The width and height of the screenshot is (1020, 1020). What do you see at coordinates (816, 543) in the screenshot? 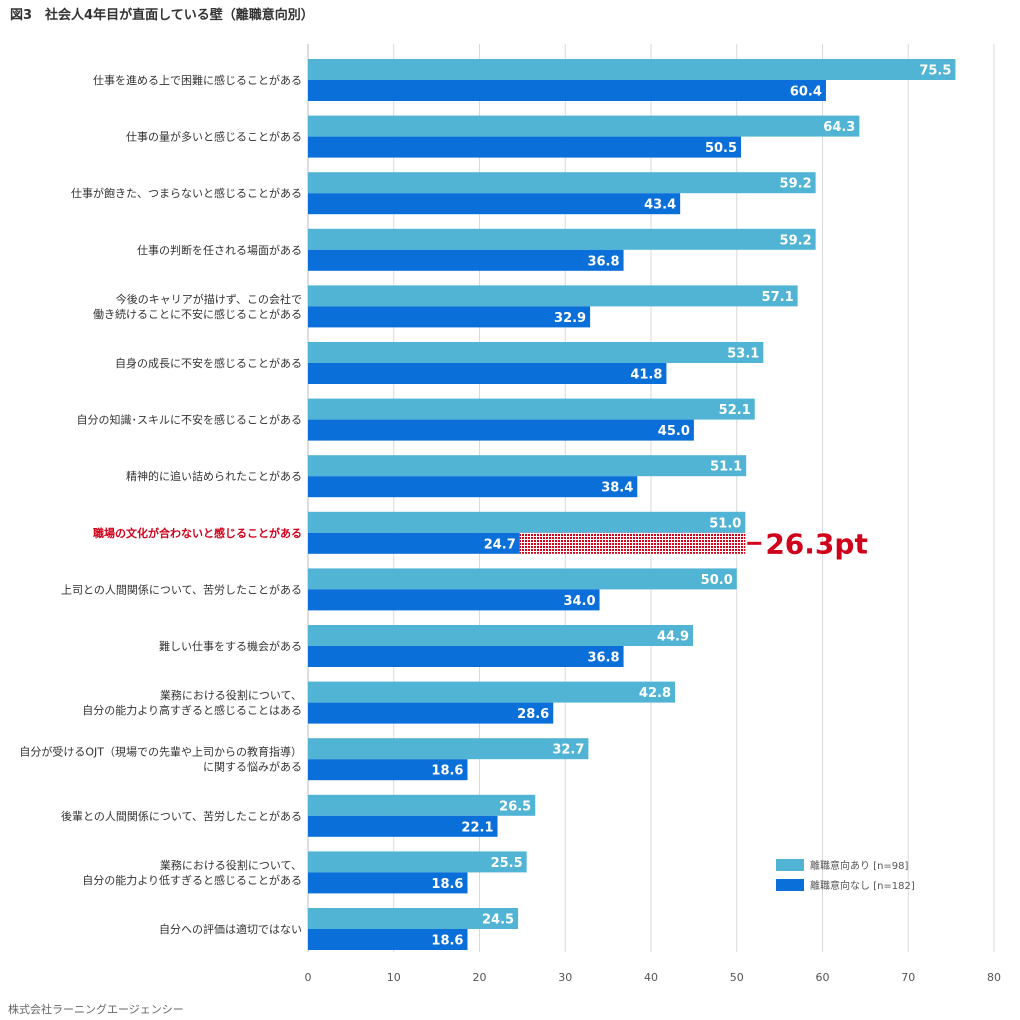
I see `difference-label: 26.3pt` at bounding box center [816, 543].